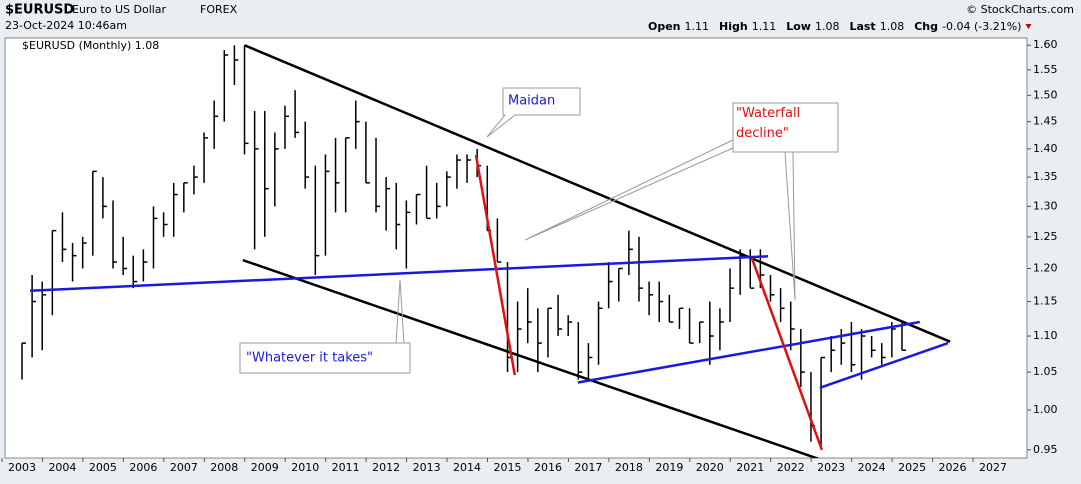  I want to click on quote-label: Low, so click(798, 26).